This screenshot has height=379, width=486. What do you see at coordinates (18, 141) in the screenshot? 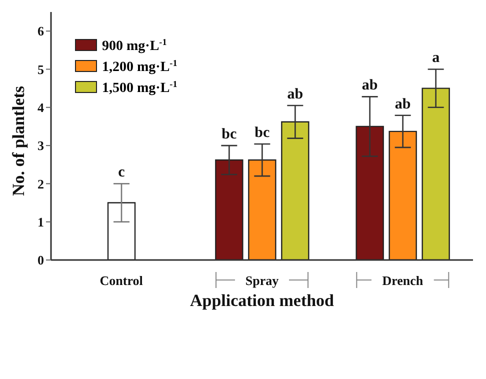
I see `y-axis-title: No. of plantlets` at bounding box center [18, 141].